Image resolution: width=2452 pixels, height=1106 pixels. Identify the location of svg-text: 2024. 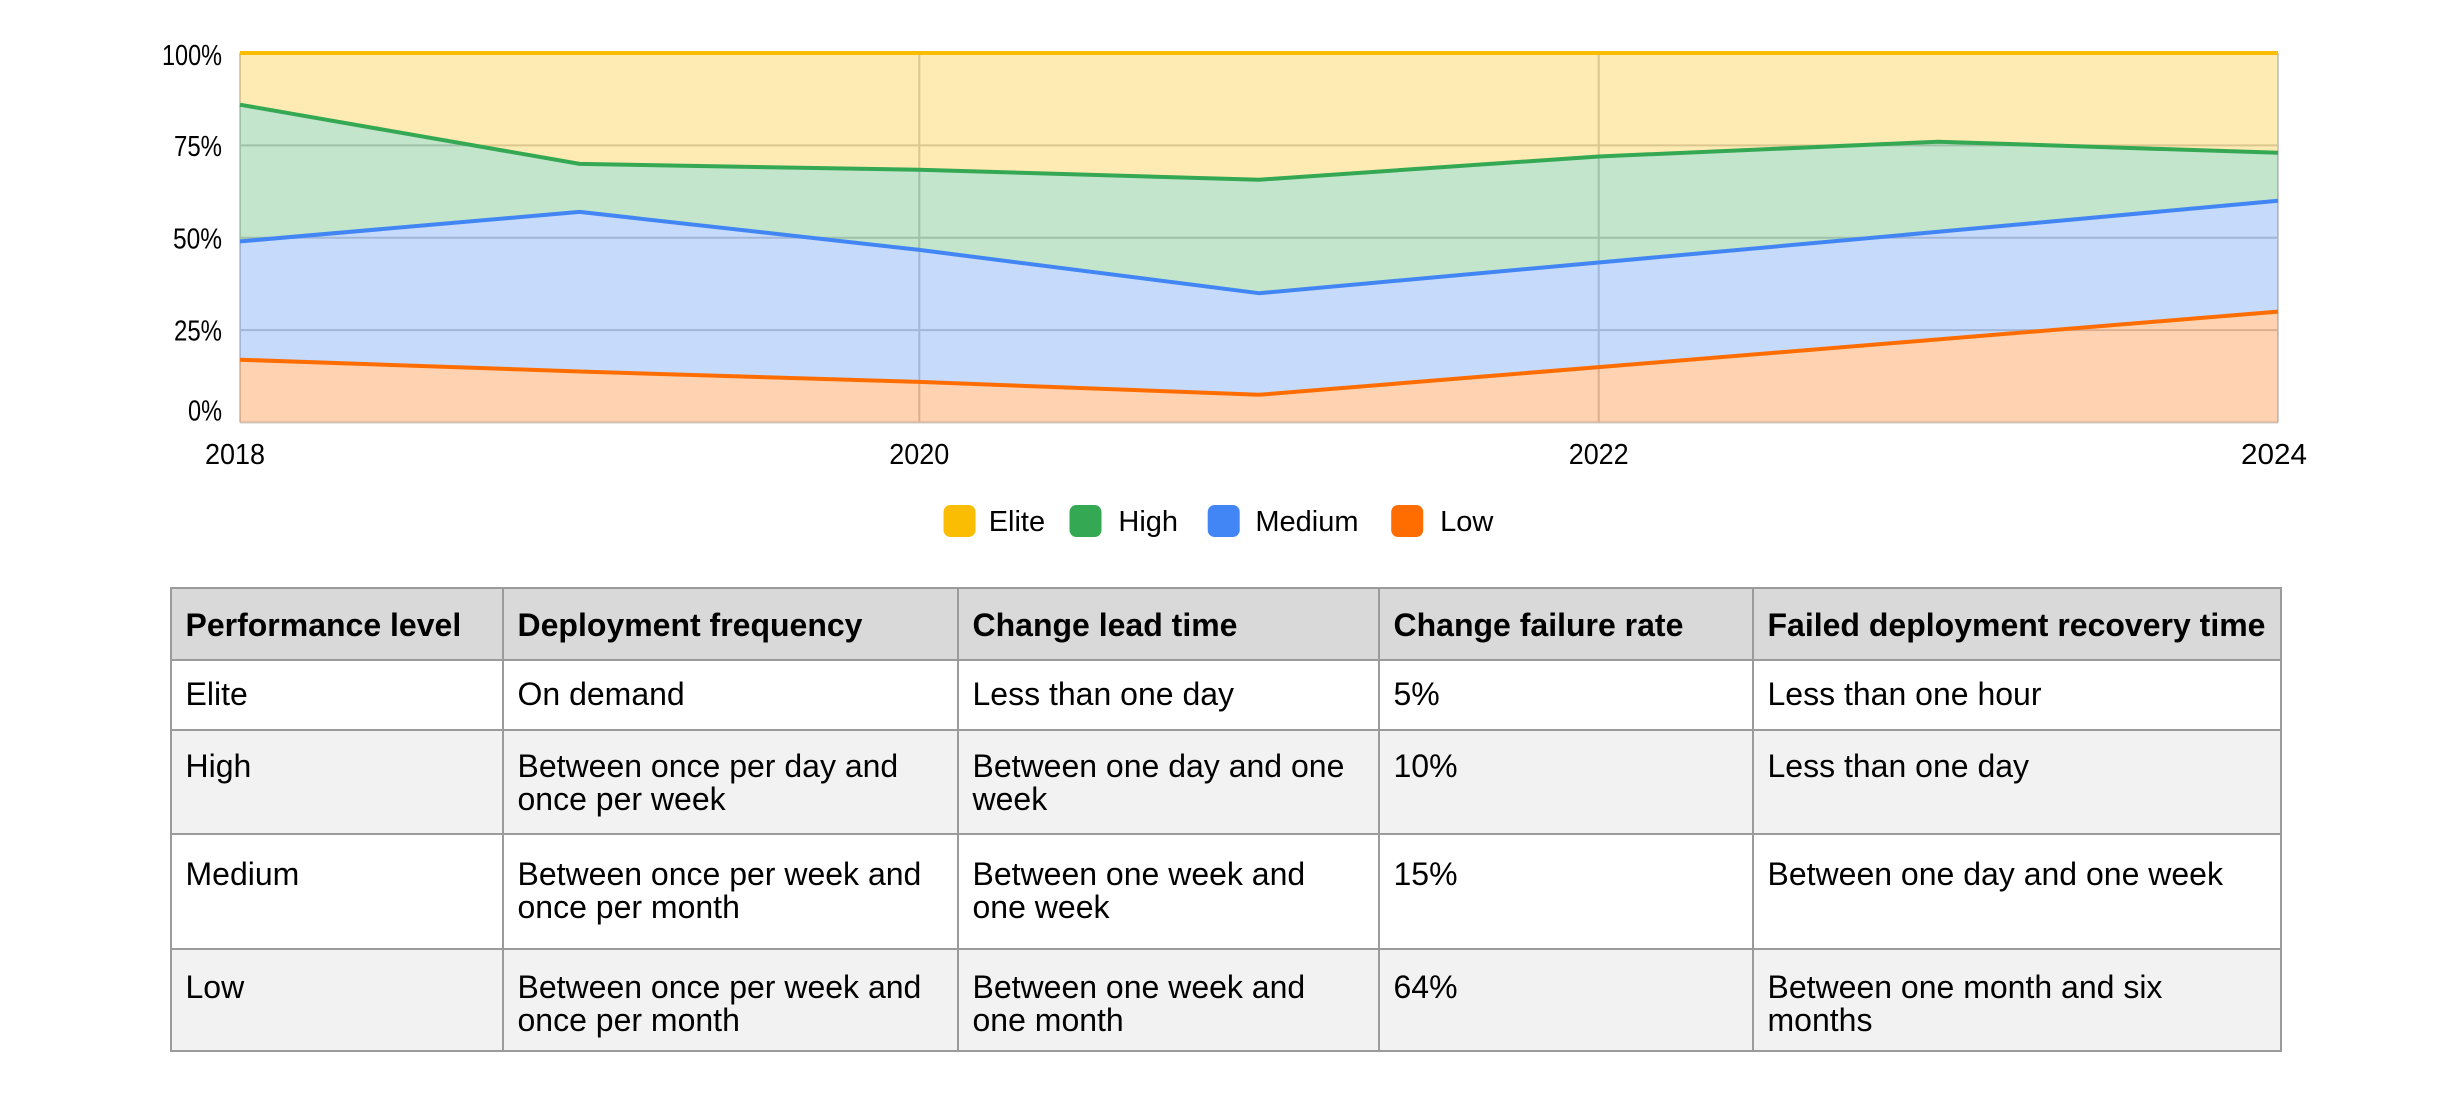
(2274, 455).